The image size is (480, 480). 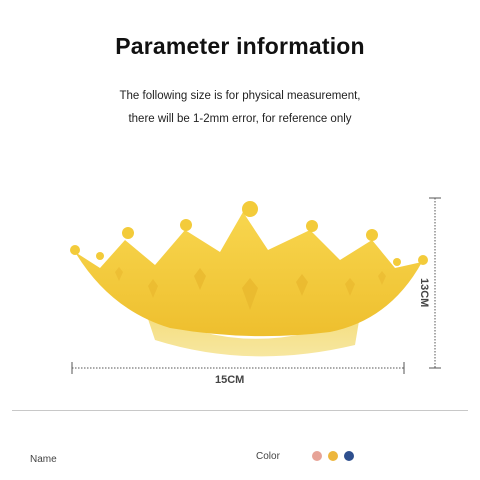 I want to click on name-label: Name, so click(x=43, y=459).